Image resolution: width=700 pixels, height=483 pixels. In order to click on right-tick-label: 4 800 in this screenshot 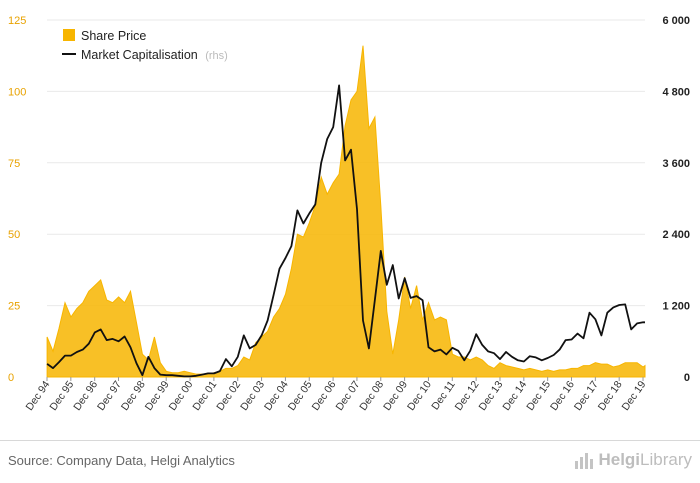, I will do `click(676, 92)`.